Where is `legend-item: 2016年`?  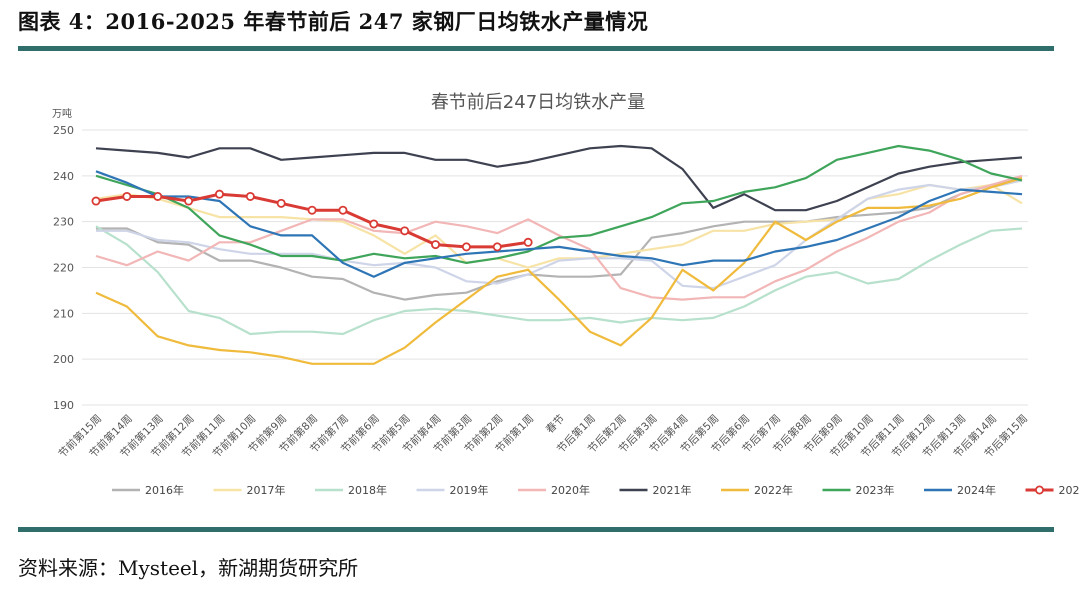 legend-item: 2016年 is located at coordinates (148, 490).